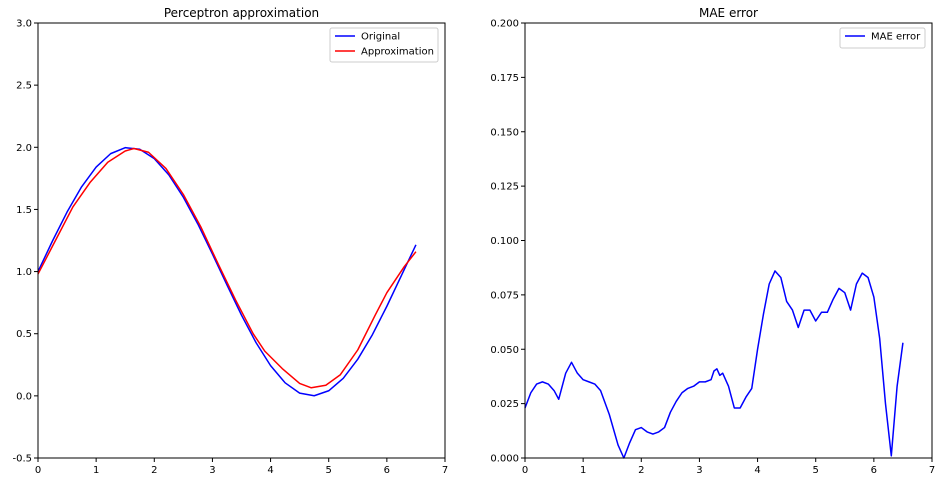  I want to click on y-tick-label: -0.5, so click(22, 459).